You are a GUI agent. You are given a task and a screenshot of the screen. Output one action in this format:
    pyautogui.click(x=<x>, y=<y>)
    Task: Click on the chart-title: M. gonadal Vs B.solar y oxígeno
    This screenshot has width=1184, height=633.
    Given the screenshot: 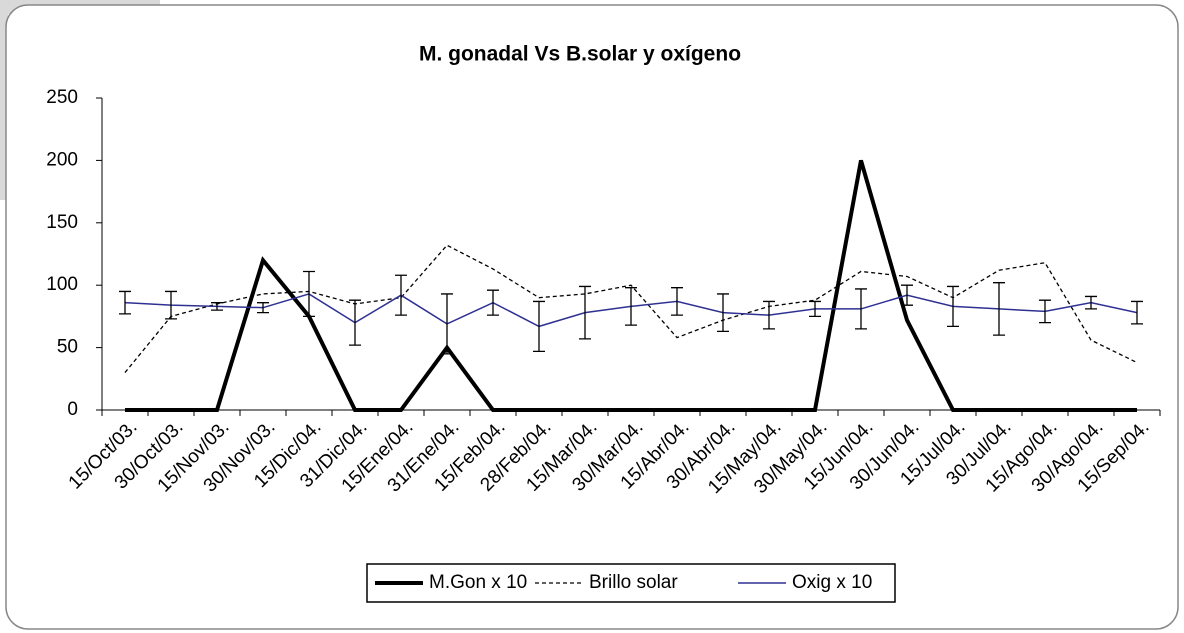 What is the action you would take?
    pyautogui.click(x=580, y=54)
    